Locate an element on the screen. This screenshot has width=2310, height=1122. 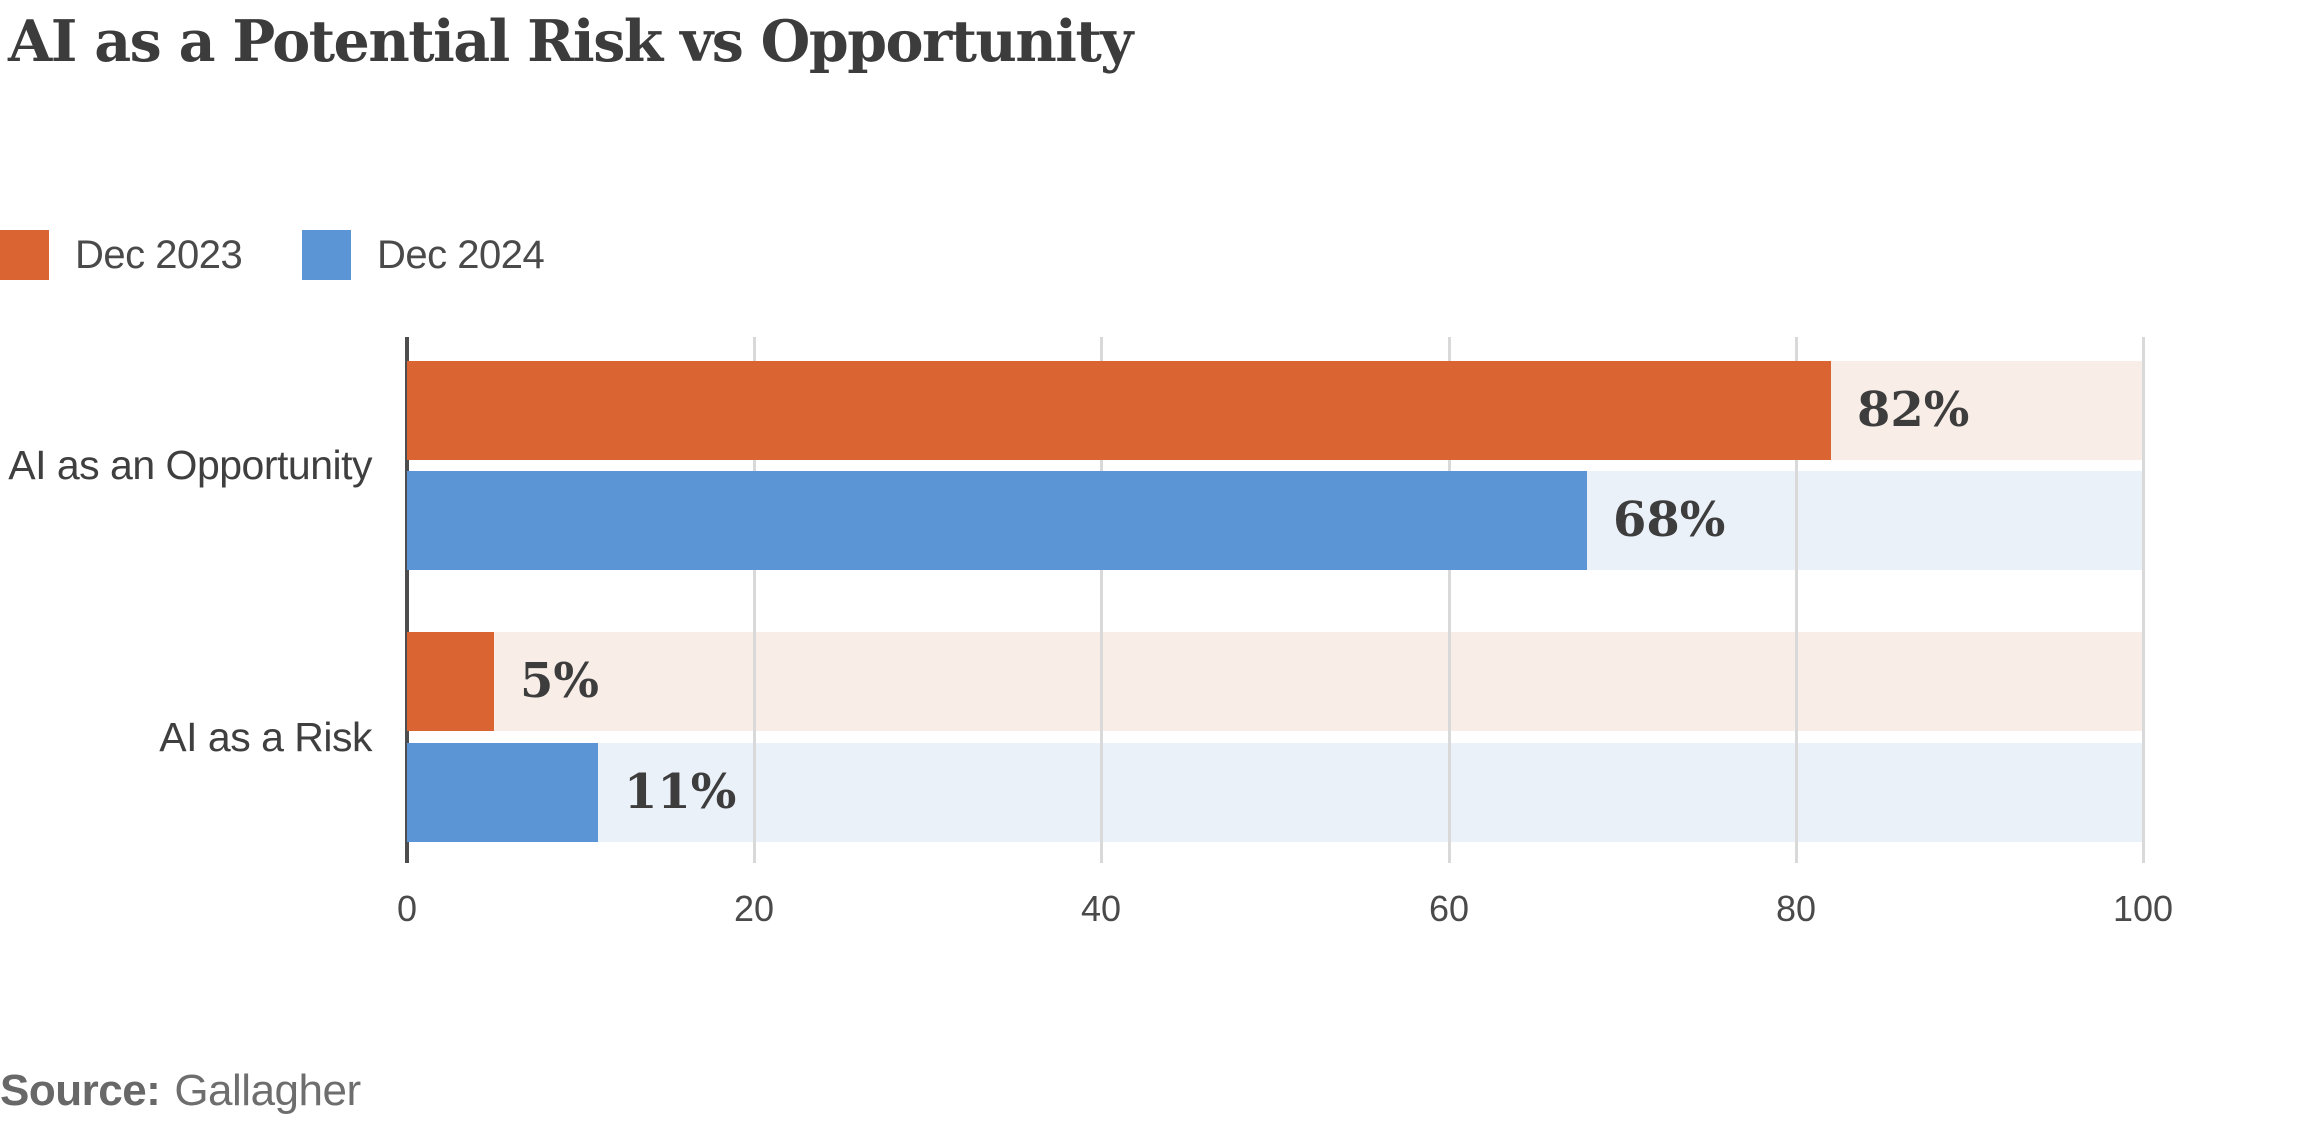
legend-swatch-dec-2023-icon is located at coordinates (24, 255).